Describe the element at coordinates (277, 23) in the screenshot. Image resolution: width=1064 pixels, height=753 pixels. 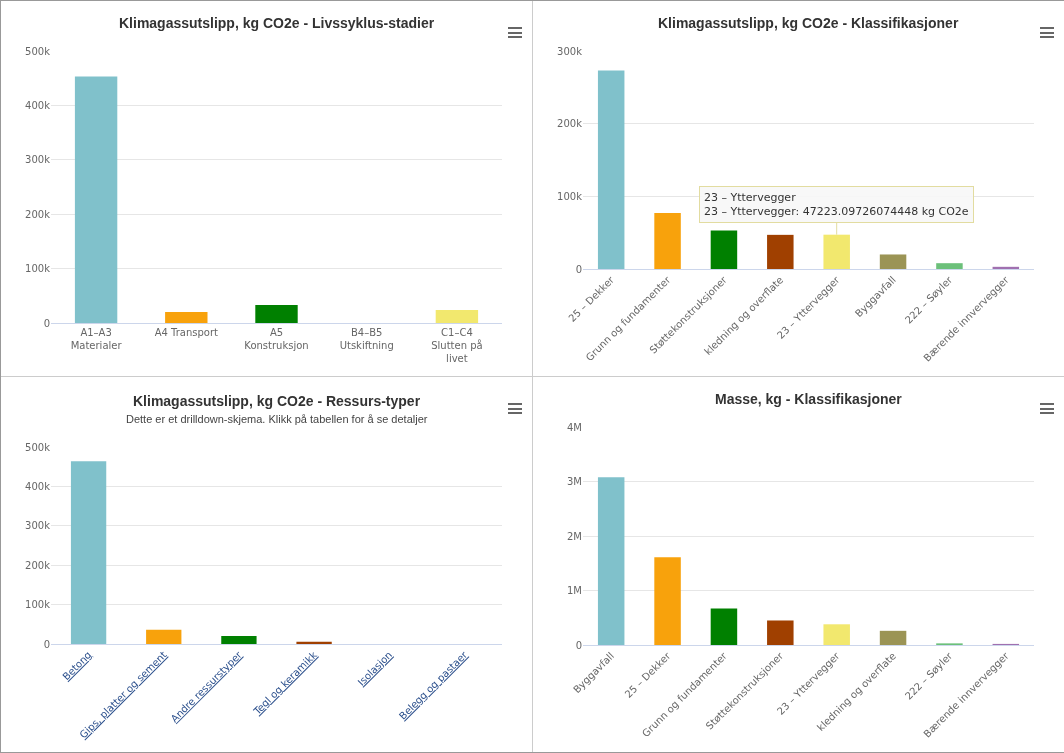
I see `chart-title: Klimagassutslipp, kg CO2e - Livssyklus-stadier` at that location.